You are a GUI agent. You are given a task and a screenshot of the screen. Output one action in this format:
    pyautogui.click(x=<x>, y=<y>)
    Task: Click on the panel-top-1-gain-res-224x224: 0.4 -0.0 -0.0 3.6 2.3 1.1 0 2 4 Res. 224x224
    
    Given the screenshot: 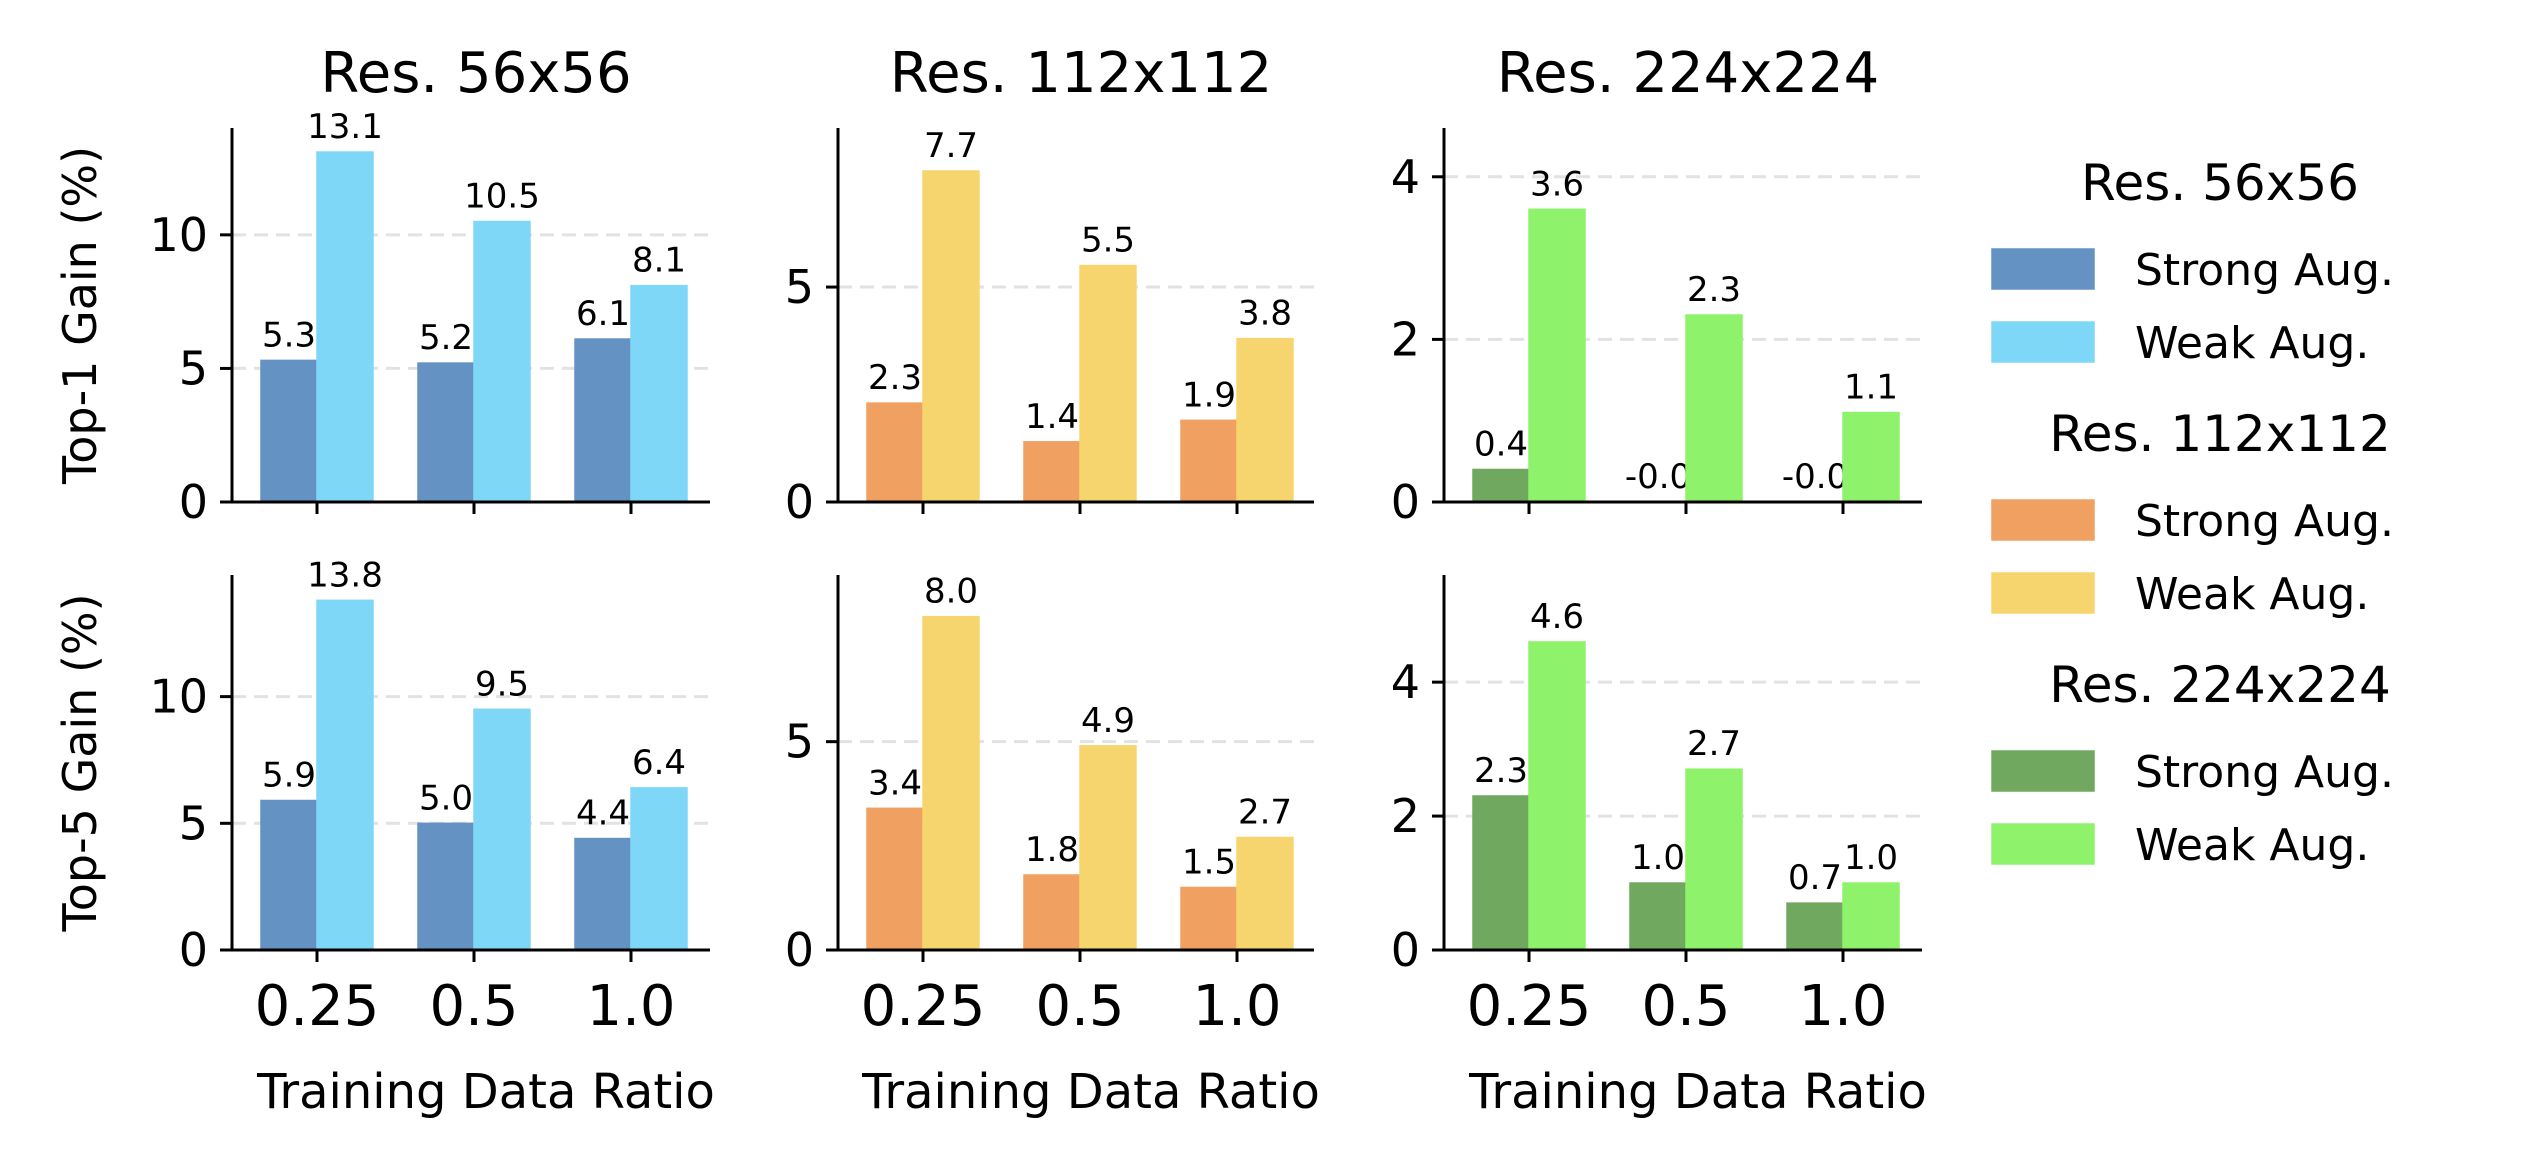 What is the action you would take?
    pyautogui.click(x=1656, y=285)
    